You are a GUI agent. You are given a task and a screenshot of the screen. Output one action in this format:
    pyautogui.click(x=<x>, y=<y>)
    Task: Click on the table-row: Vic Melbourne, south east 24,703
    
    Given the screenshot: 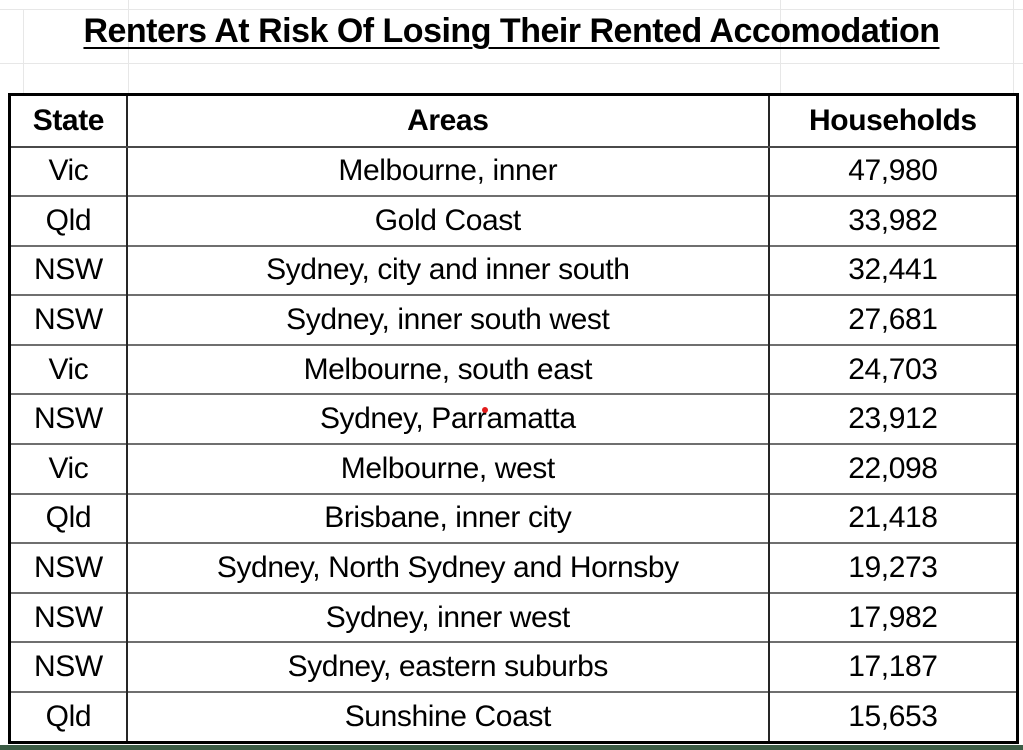 What is the action you would take?
    pyautogui.click(x=513, y=369)
    